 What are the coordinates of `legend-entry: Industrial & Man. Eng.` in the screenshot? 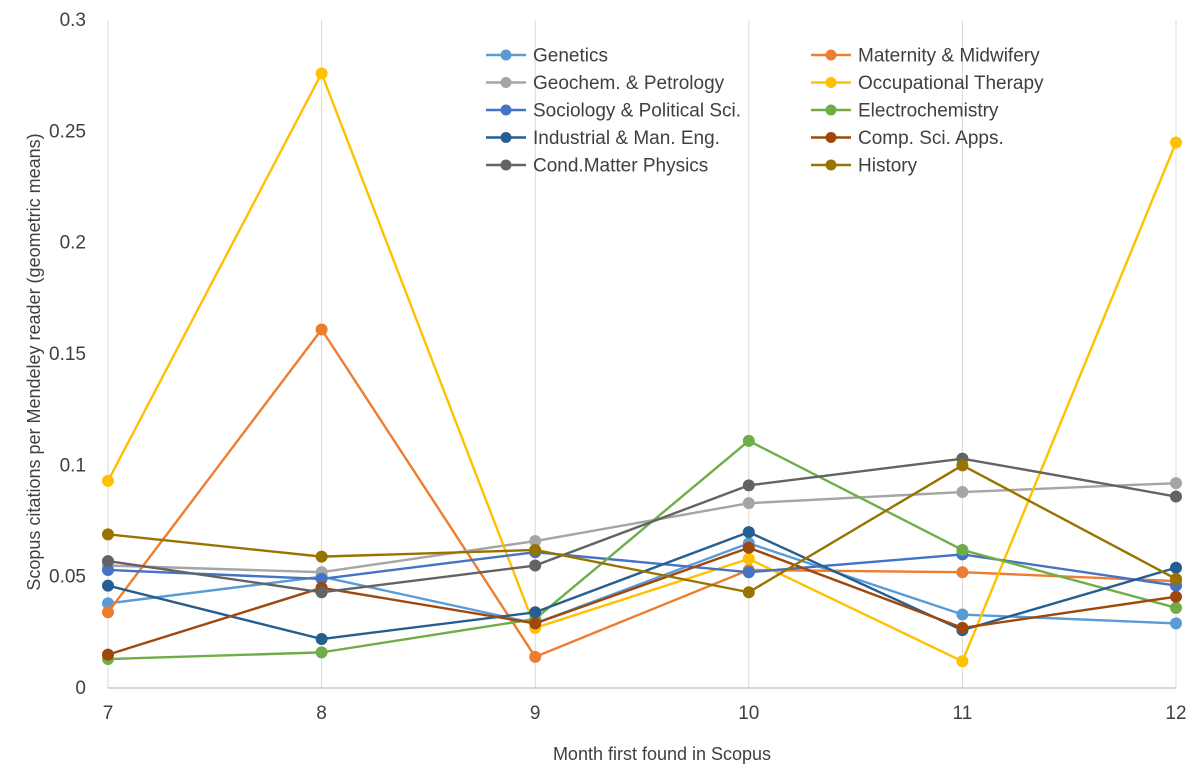 It's located at (603, 138).